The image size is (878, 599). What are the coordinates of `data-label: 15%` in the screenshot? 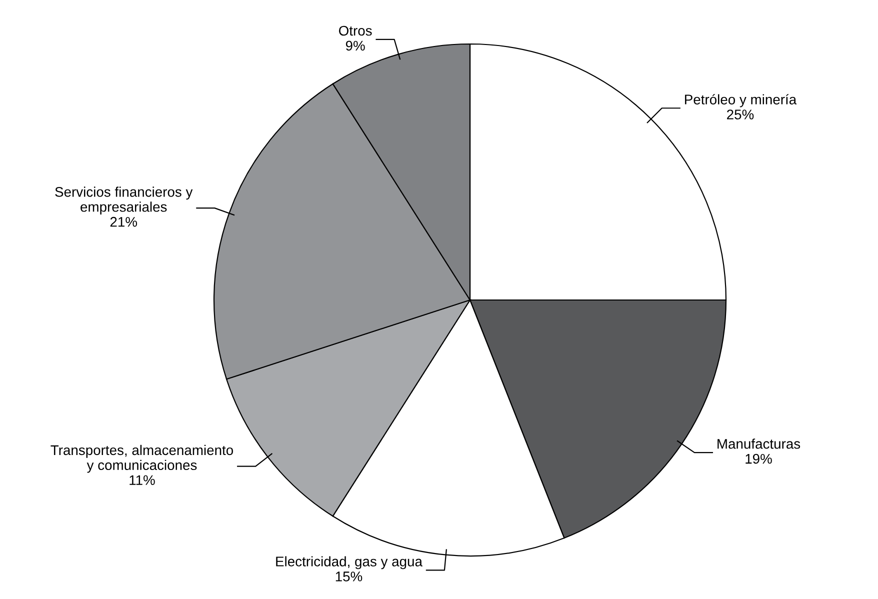 It's located at (349, 577).